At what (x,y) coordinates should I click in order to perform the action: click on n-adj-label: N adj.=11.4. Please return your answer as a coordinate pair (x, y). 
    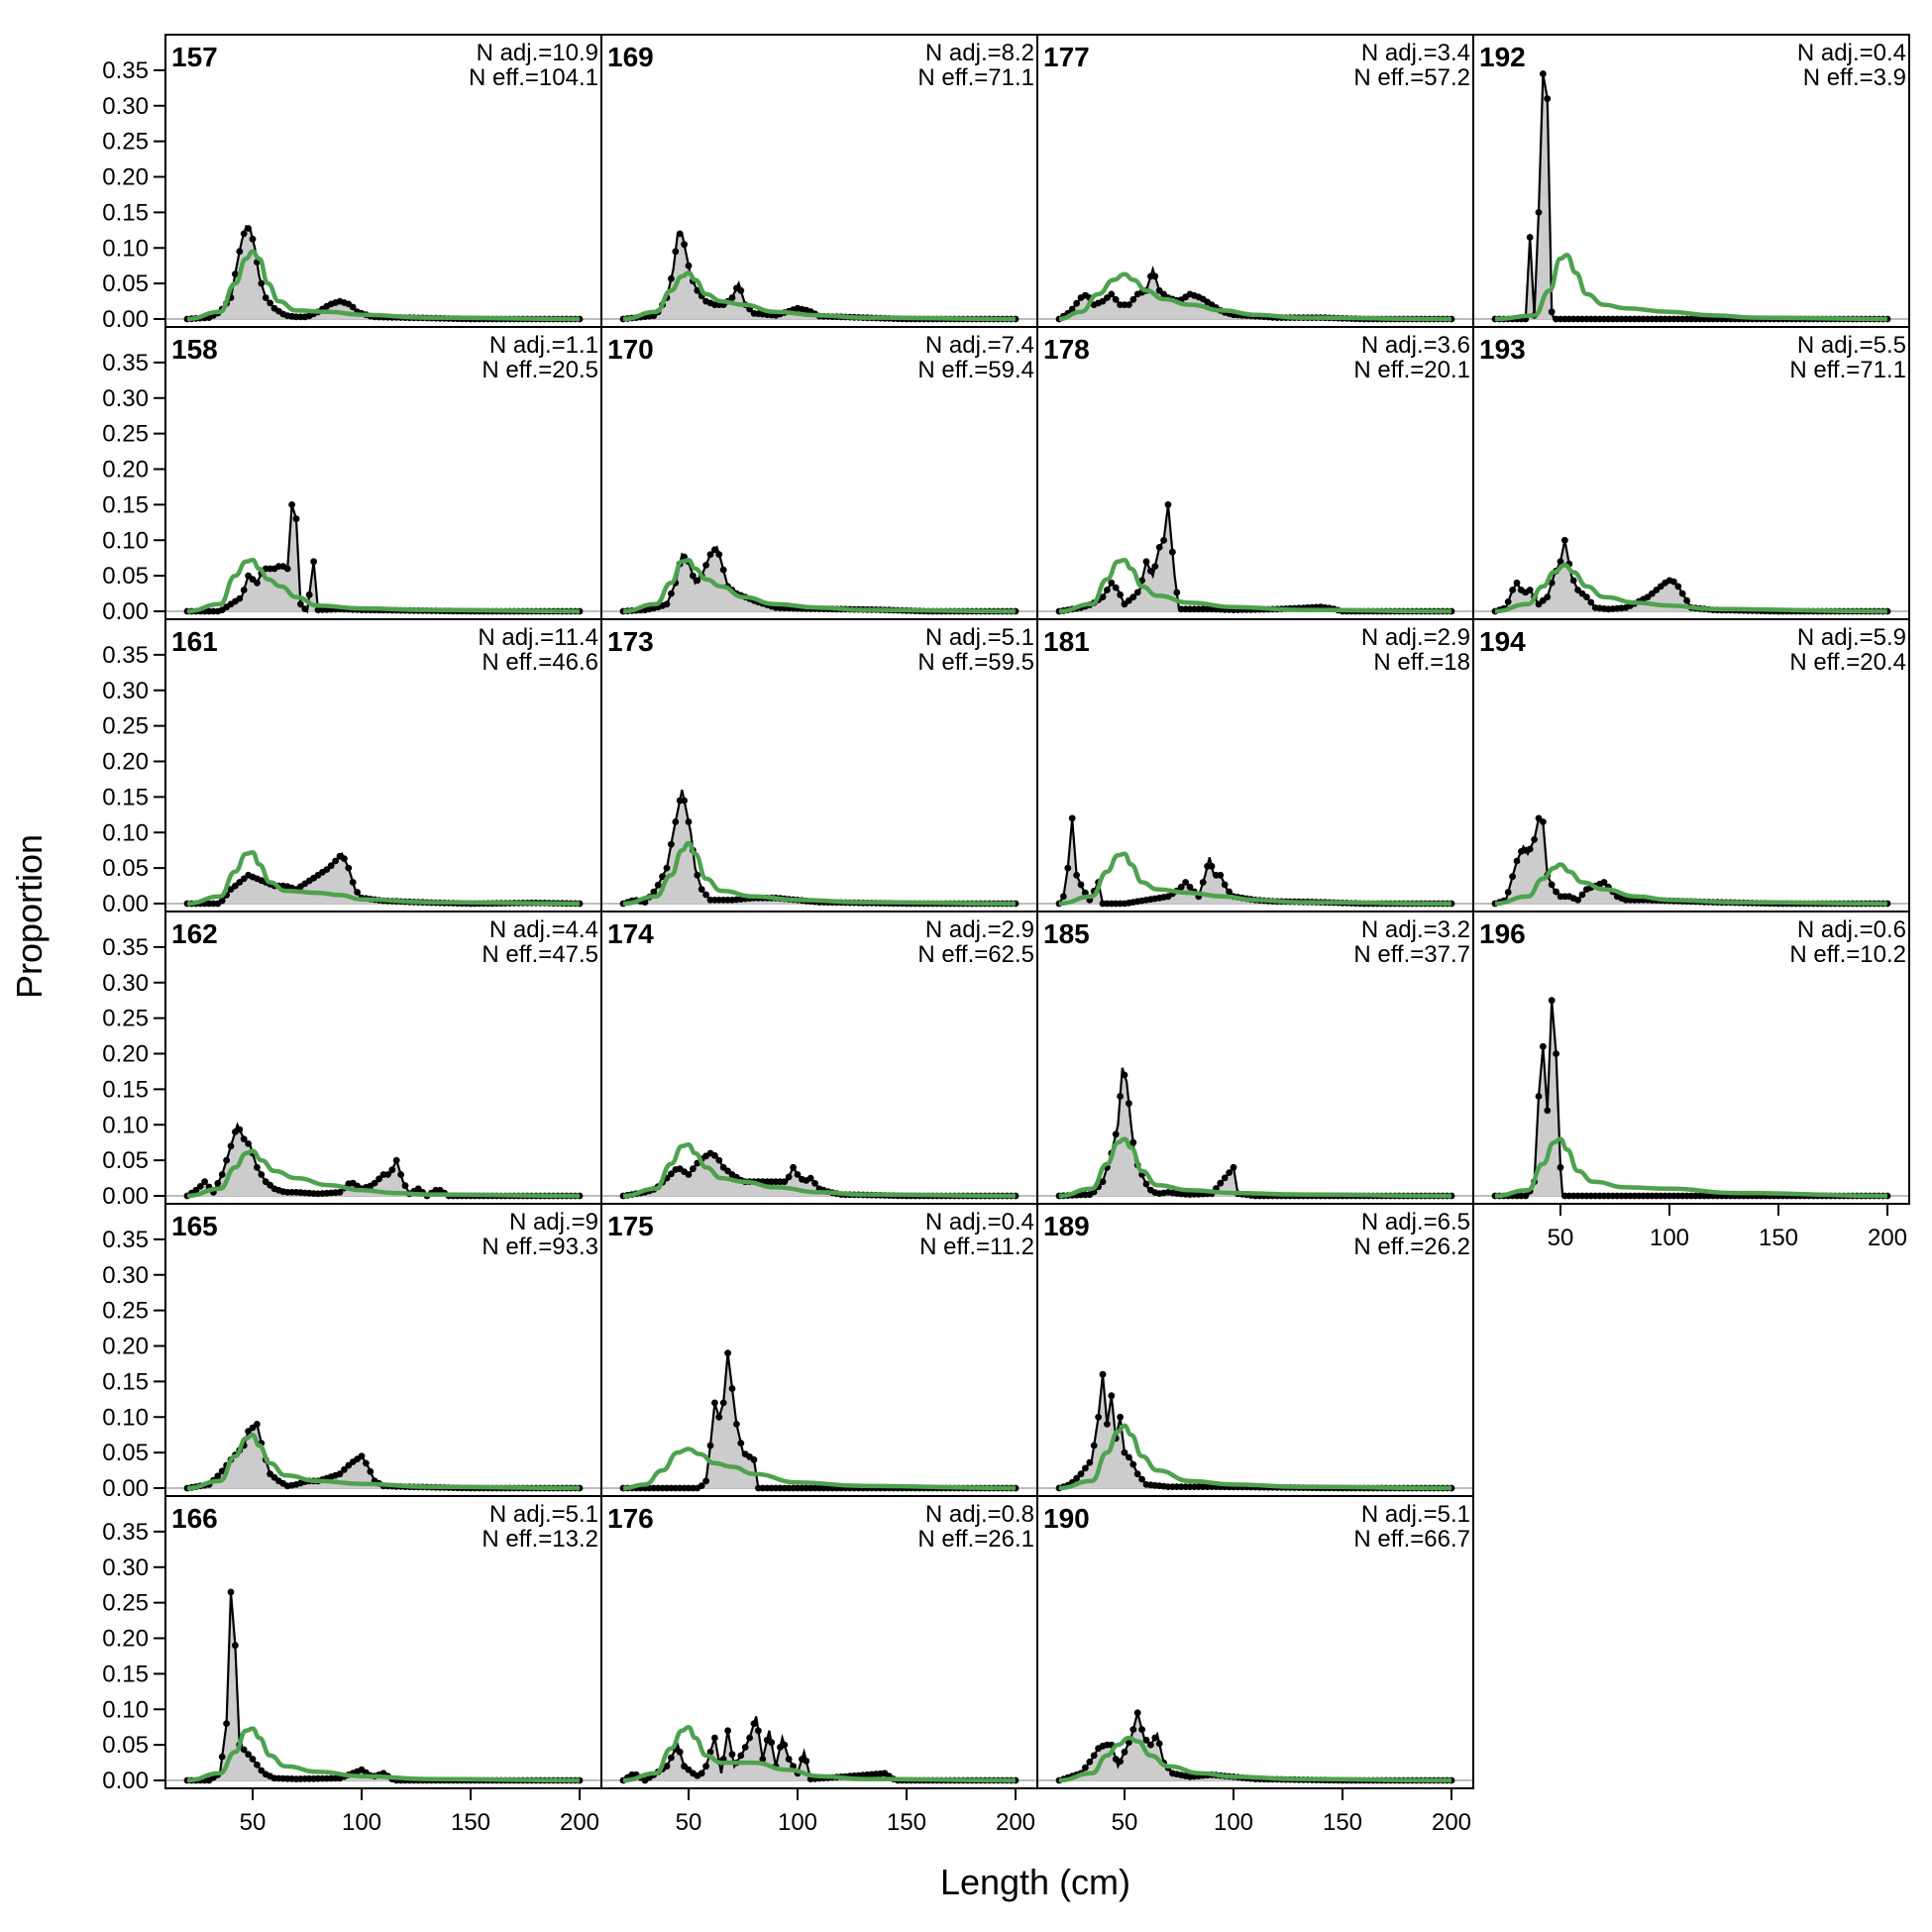
    Looking at the image, I should click on (538, 637).